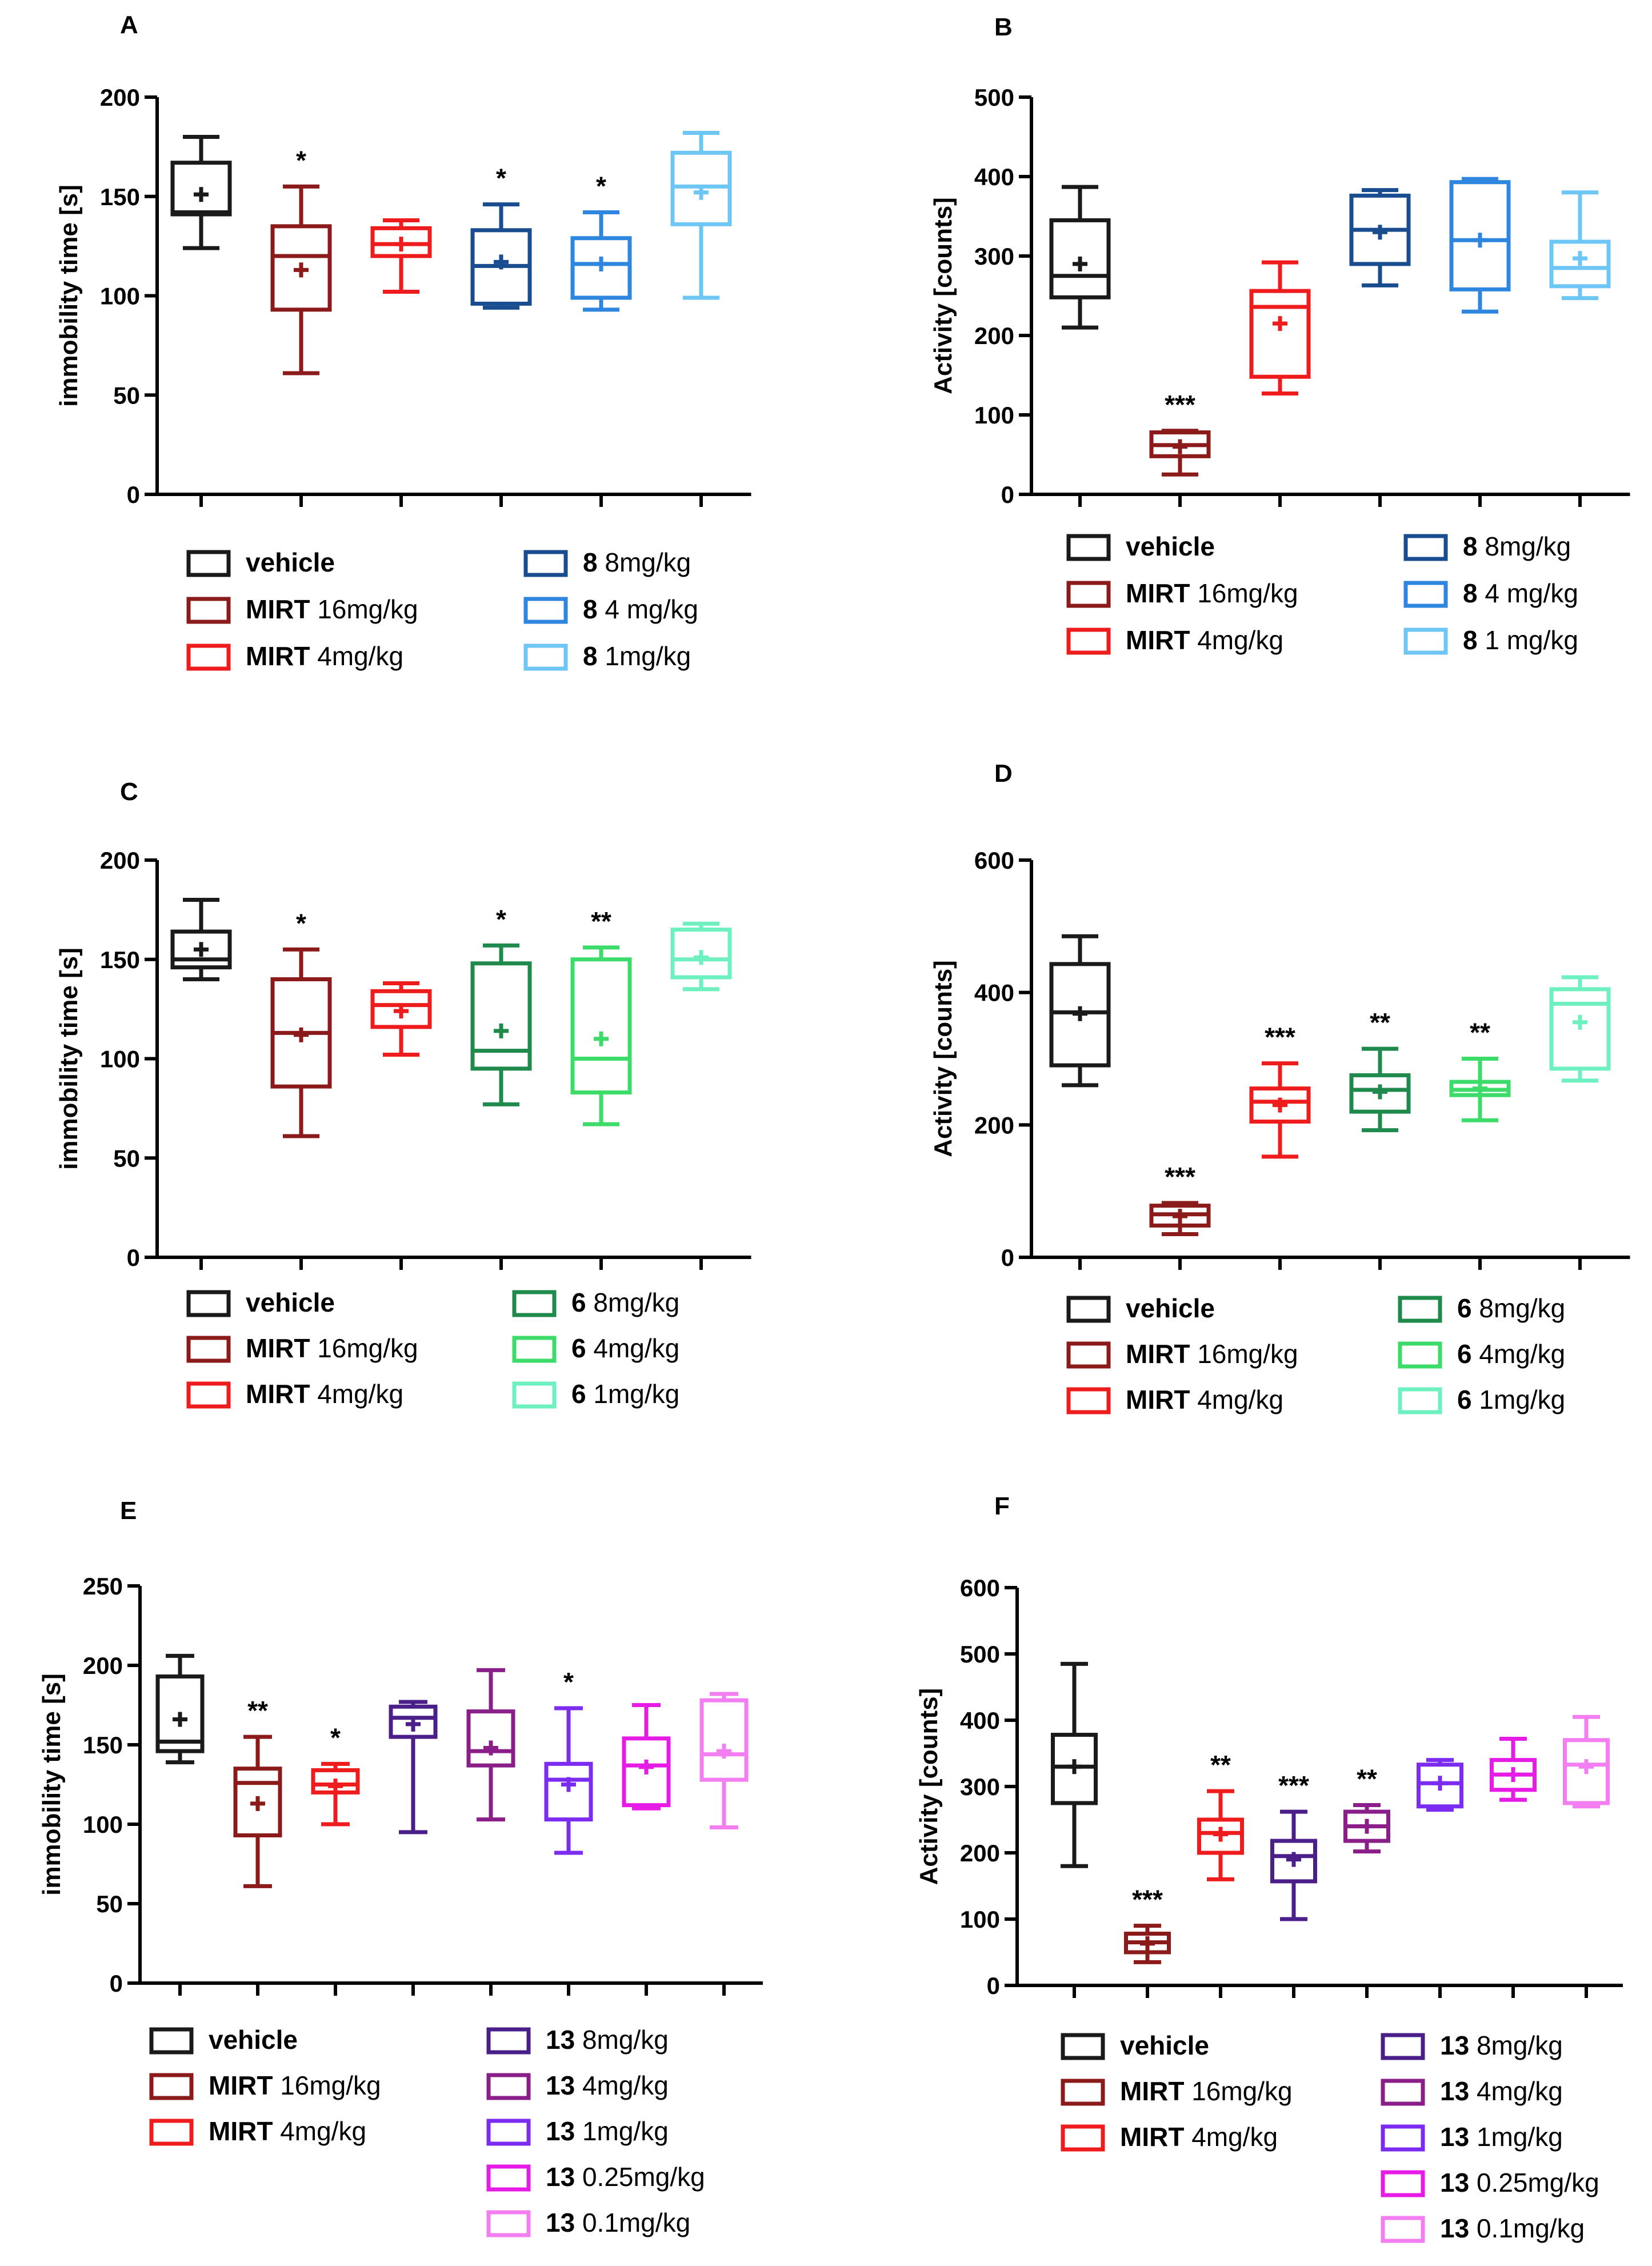 This screenshot has width=1652, height=2266. I want to click on legend-label-bold: vehicle, so click(1170, 1308).